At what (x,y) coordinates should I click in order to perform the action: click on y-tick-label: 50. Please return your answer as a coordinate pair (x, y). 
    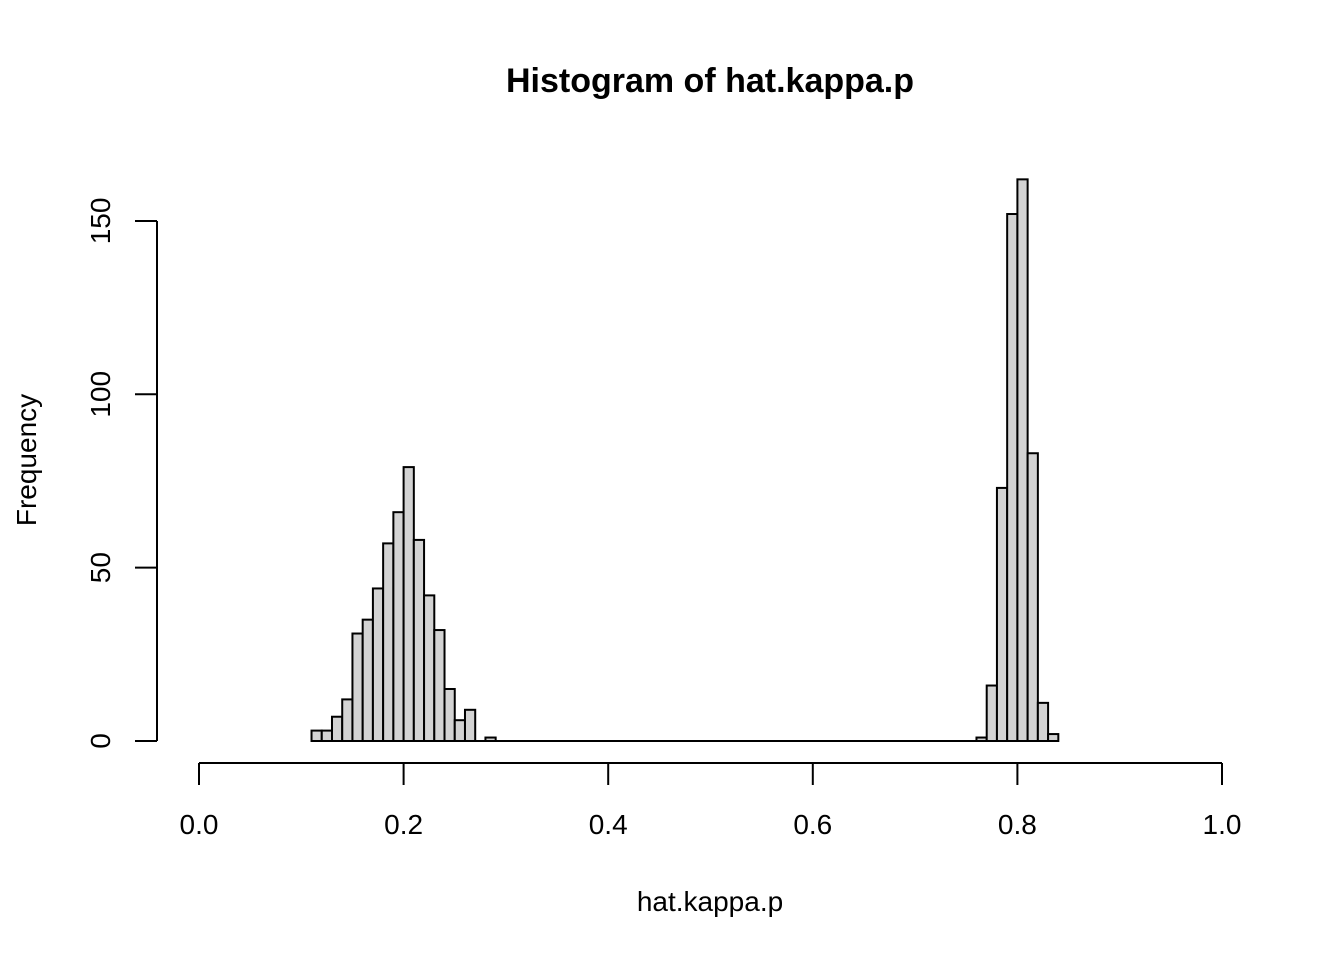
    Looking at the image, I should click on (100, 567).